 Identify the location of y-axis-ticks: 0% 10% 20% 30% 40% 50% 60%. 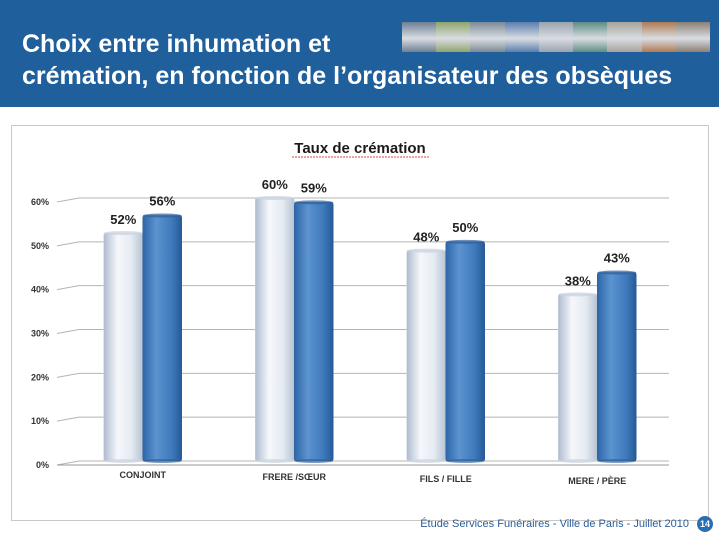
(40, 333).